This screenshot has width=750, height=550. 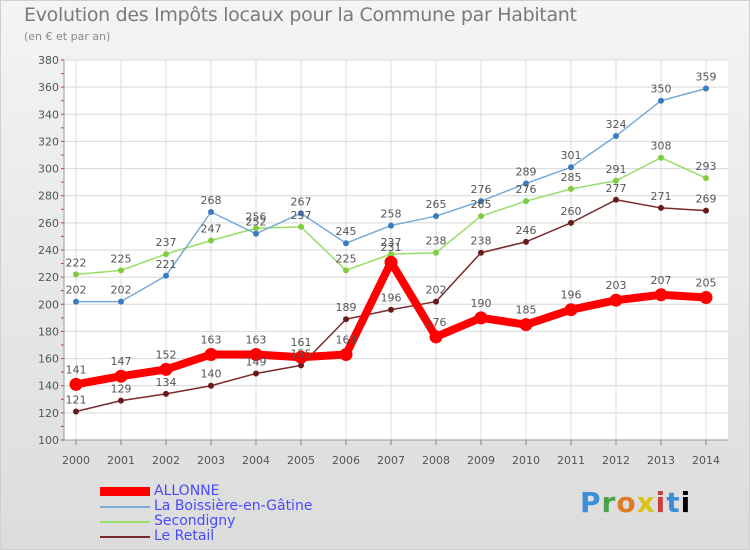 What do you see at coordinates (301, 460) in the screenshot?
I see `x-tick-label: 2005` at bounding box center [301, 460].